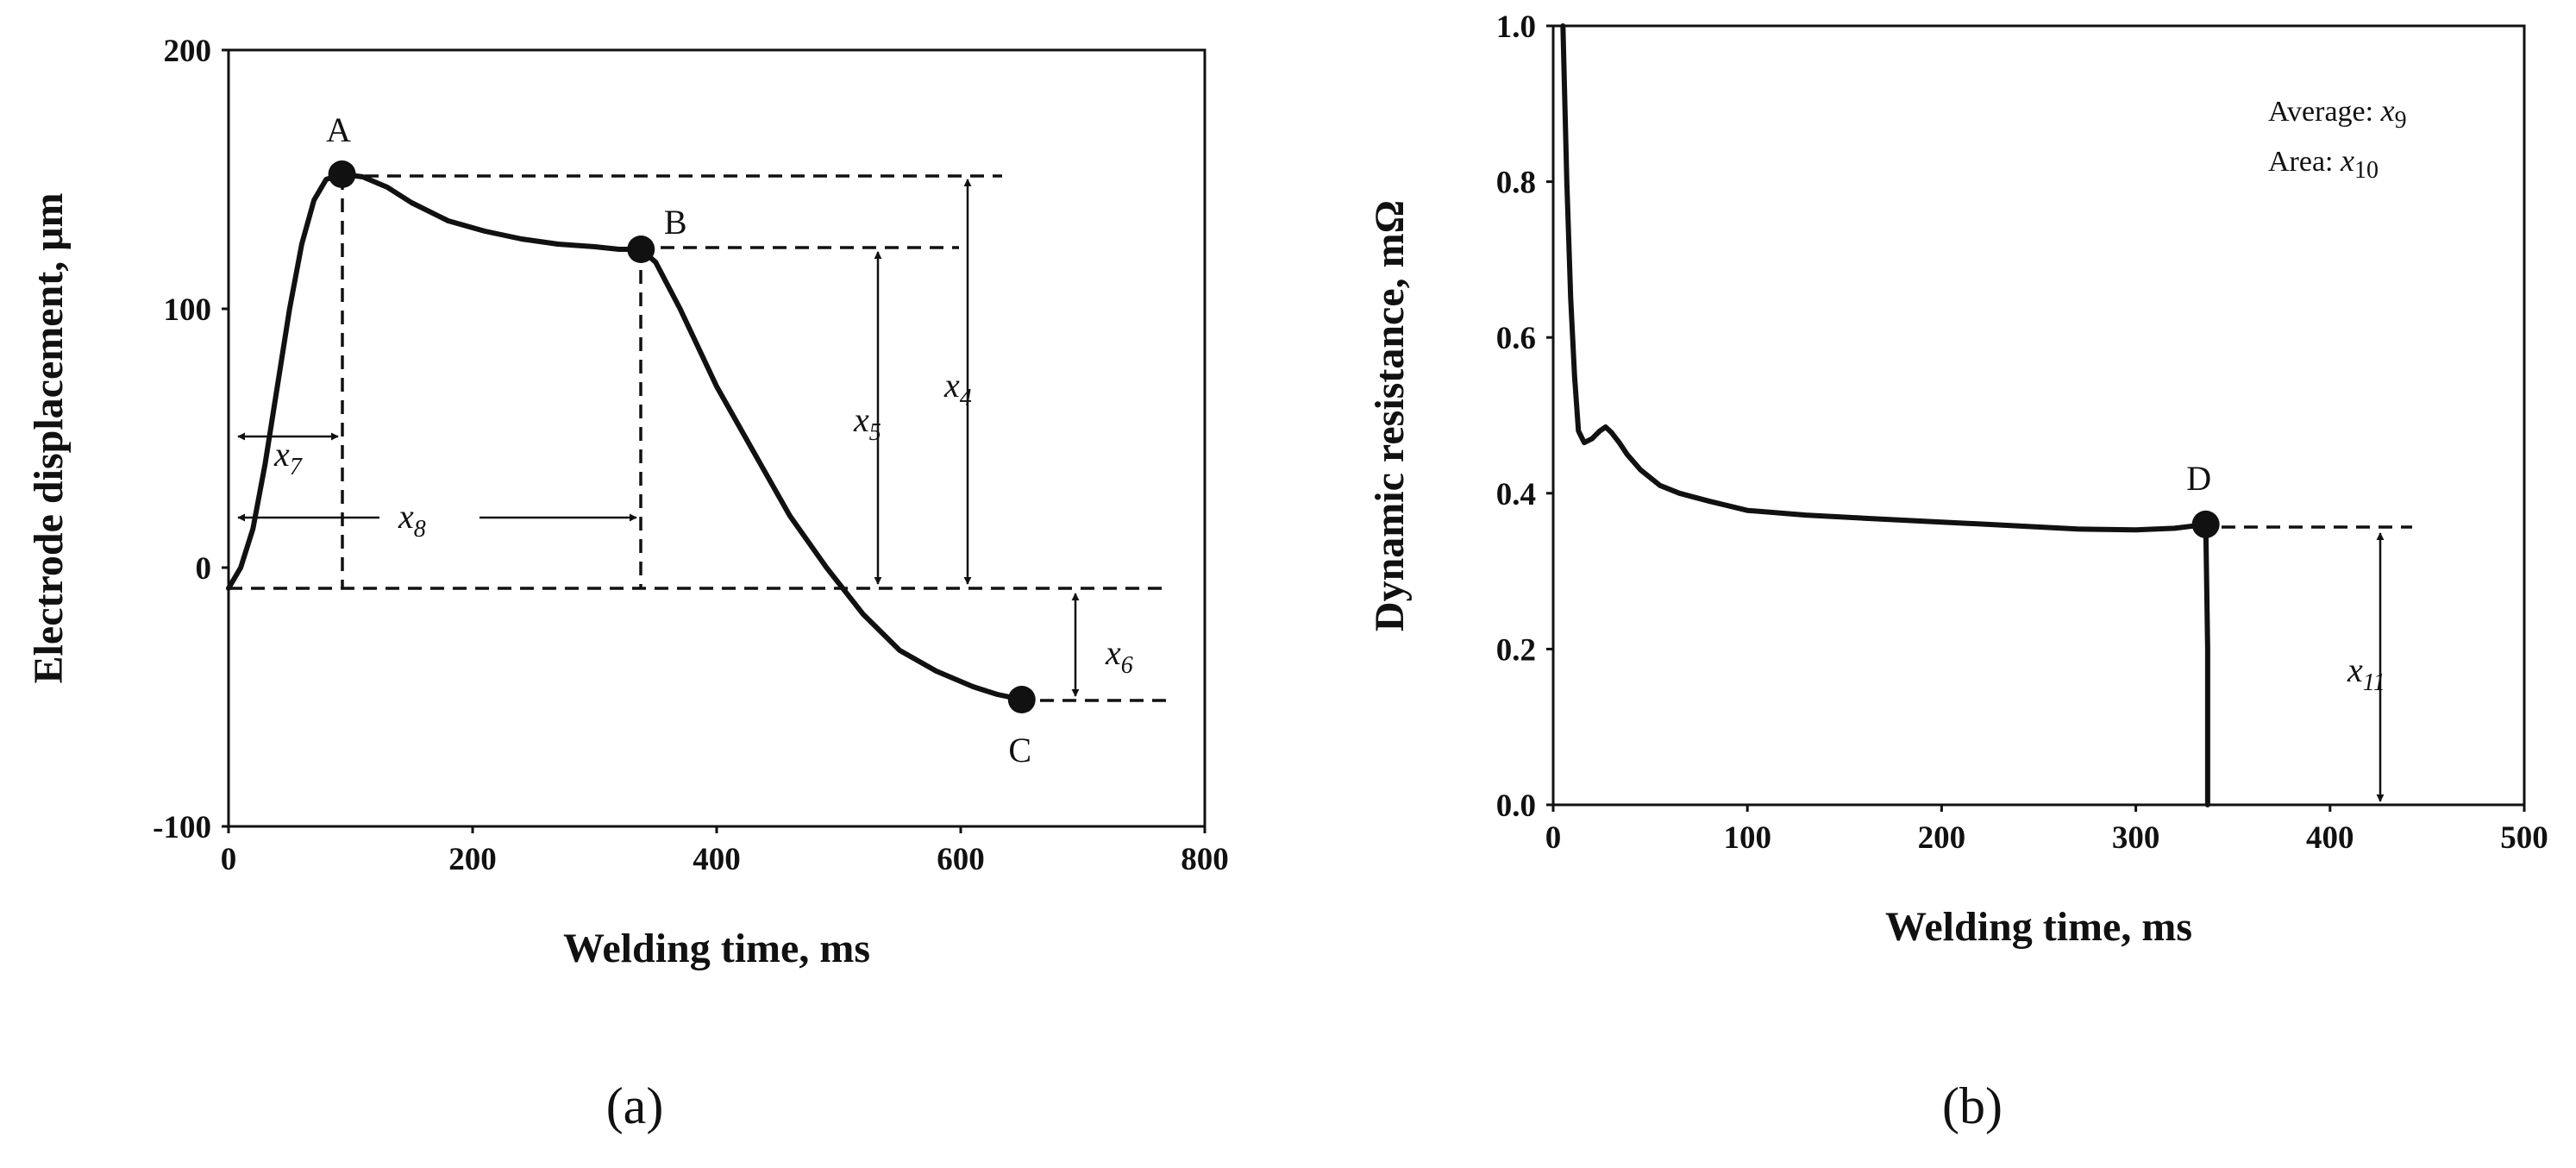 Image resolution: width=2576 pixels, height=1168 pixels. Describe the element at coordinates (1019, 750) in the screenshot. I see `point-label-c: C` at that location.